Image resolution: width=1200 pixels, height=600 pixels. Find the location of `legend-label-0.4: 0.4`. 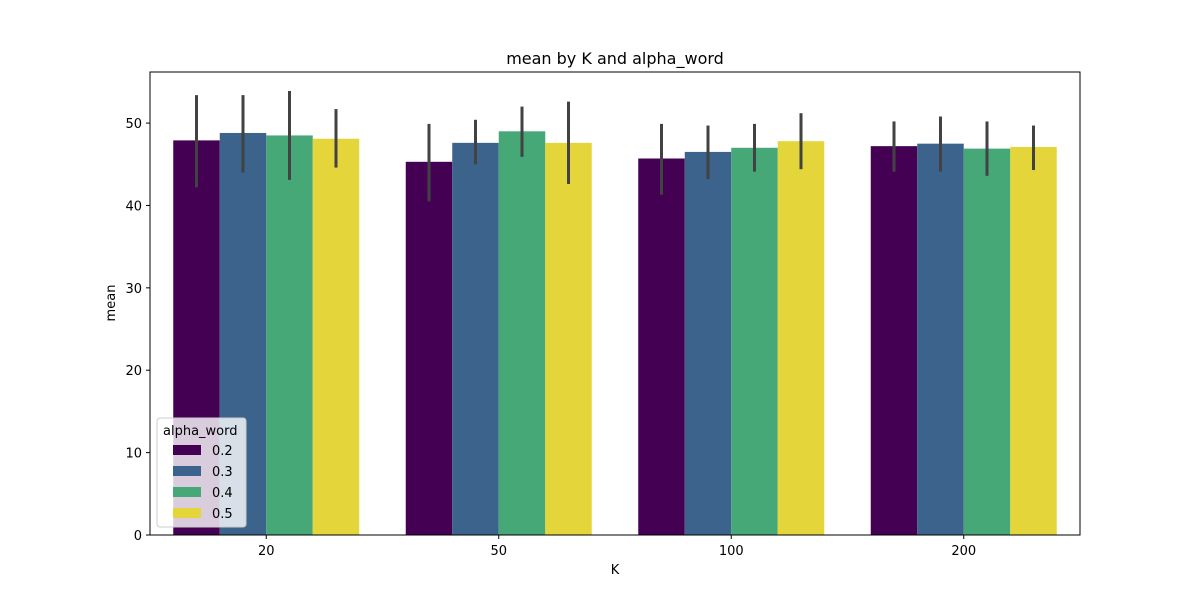

legend-label-0.4: 0.4 is located at coordinates (222, 493).